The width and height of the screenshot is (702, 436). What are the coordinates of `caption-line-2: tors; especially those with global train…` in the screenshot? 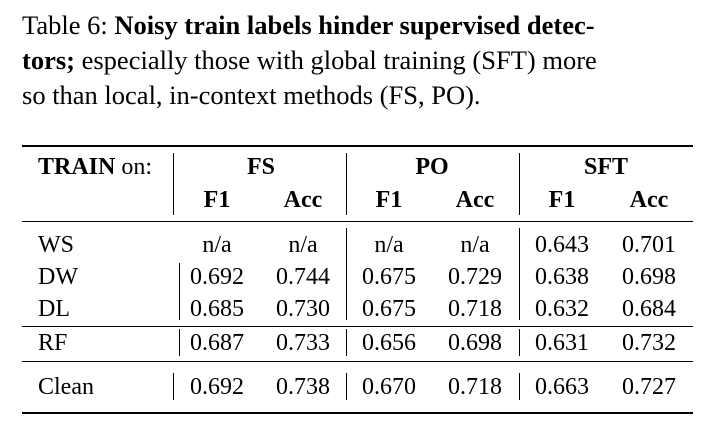 It's located at (357, 60).